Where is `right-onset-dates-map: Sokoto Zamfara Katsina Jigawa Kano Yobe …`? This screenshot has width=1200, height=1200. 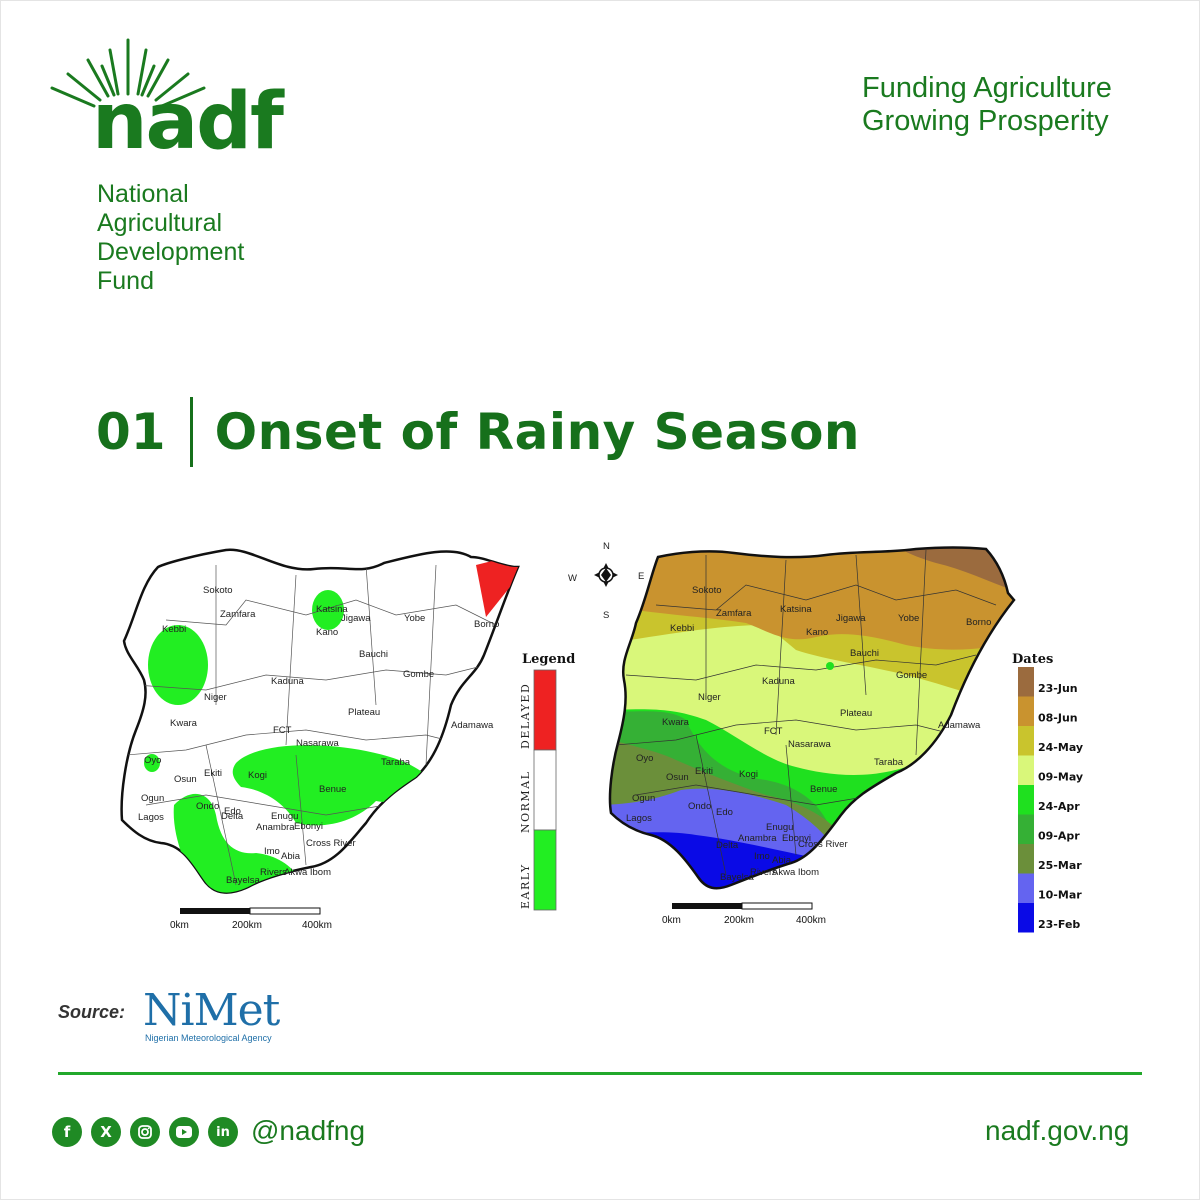 right-onset-dates-map: Sokoto Zamfara Katsina Jigawa Kano Yobe … is located at coordinates (825, 737).